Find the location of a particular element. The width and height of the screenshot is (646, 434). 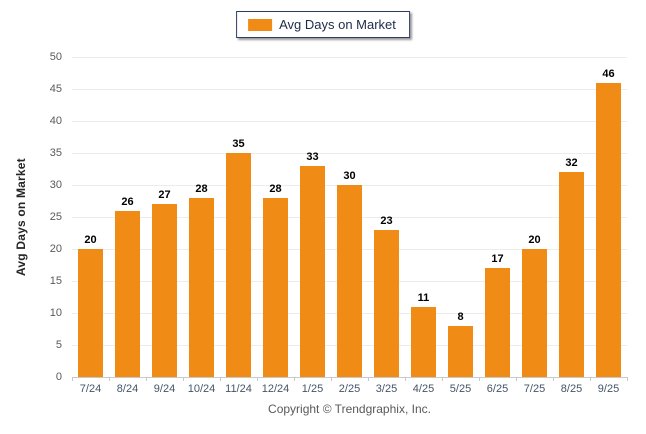

x-axis-tick-label: 3/25 is located at coordinates (386, 389).